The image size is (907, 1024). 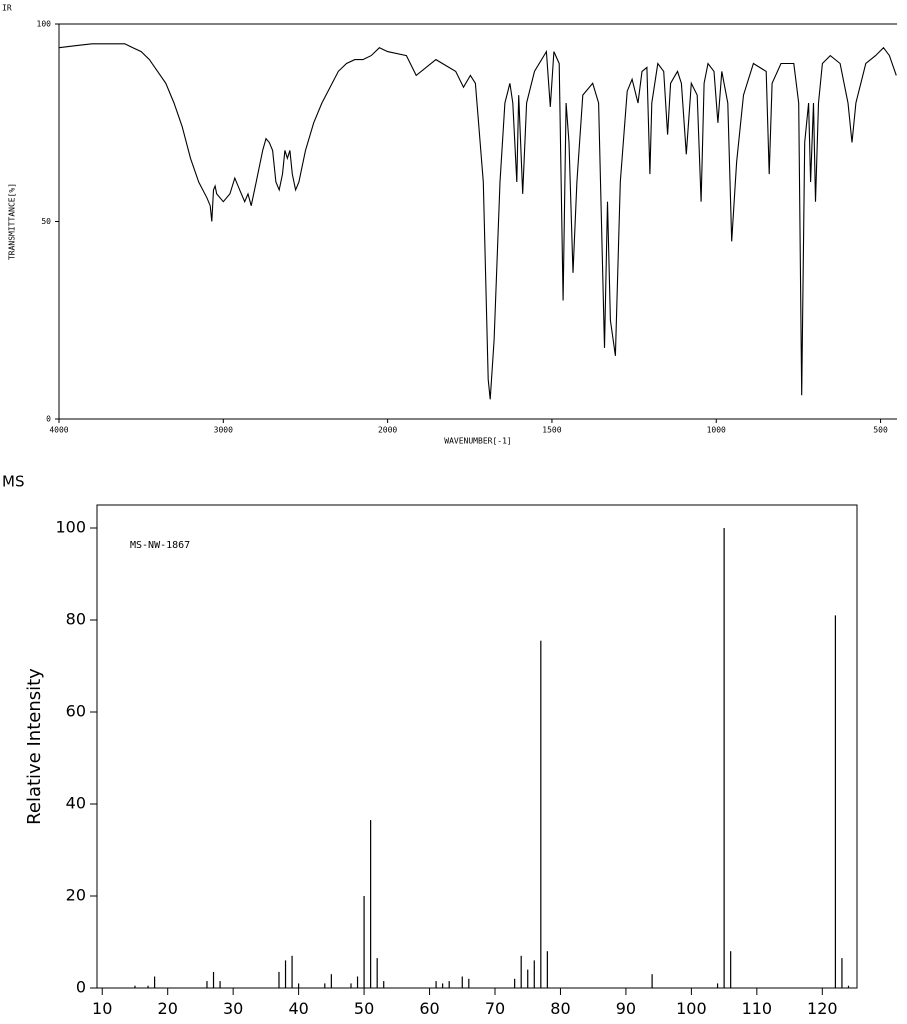 I want to click on x-tick-label: 4000, so click(x=58, y=430).